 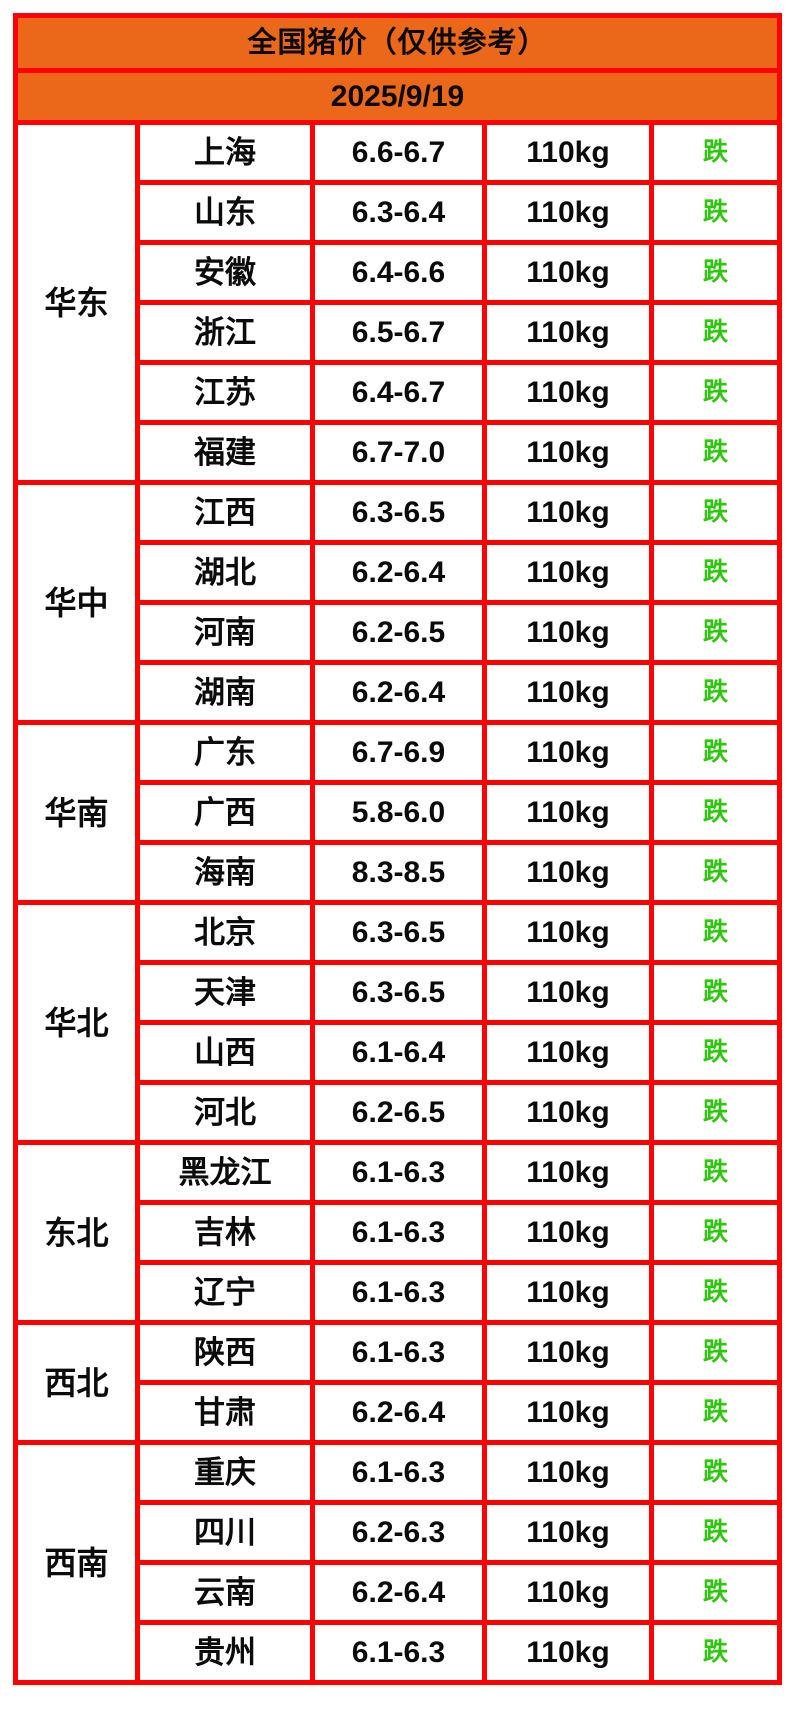 What do you see at coordinates (398, 752) in the screenshot?
I see `price-cell: 6.7-6.9` at bounding box center [398, 752].